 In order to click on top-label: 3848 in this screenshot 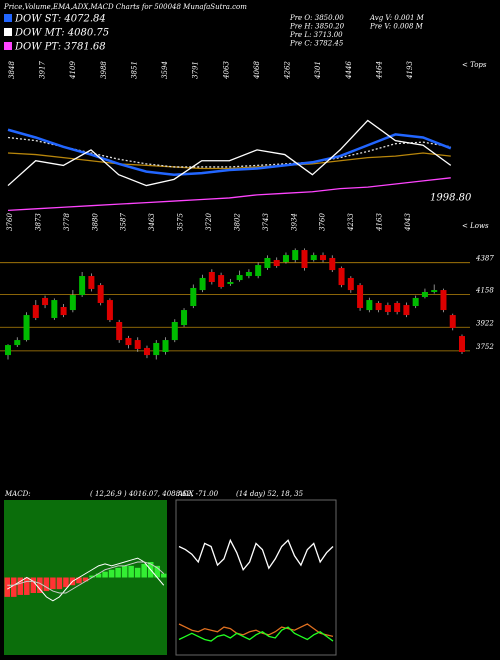, I will do `click(12, 70)`.